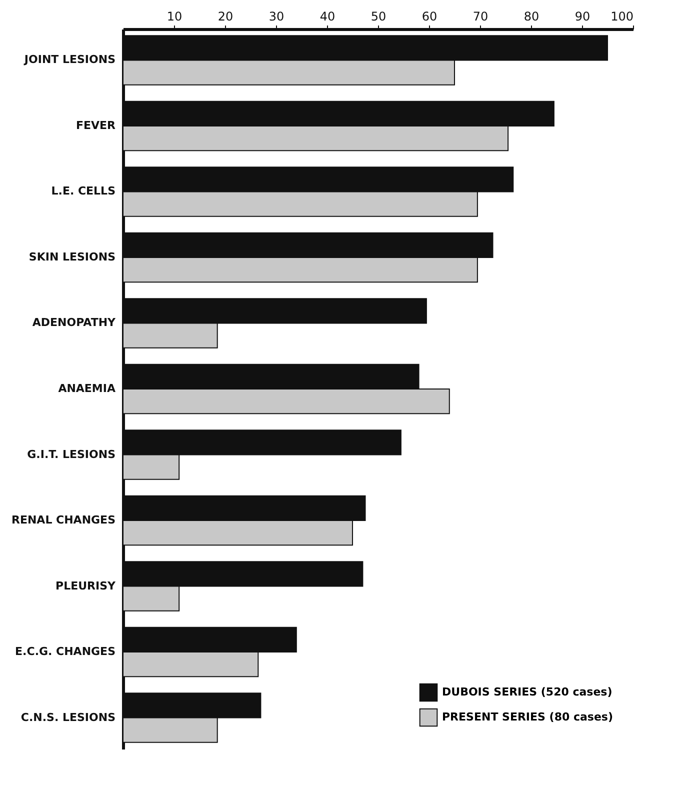  Describe the element at coordinates (527, 717) in the screenshot. I see `legend-label: PRESENT SERIES (80 cases)` at that location.